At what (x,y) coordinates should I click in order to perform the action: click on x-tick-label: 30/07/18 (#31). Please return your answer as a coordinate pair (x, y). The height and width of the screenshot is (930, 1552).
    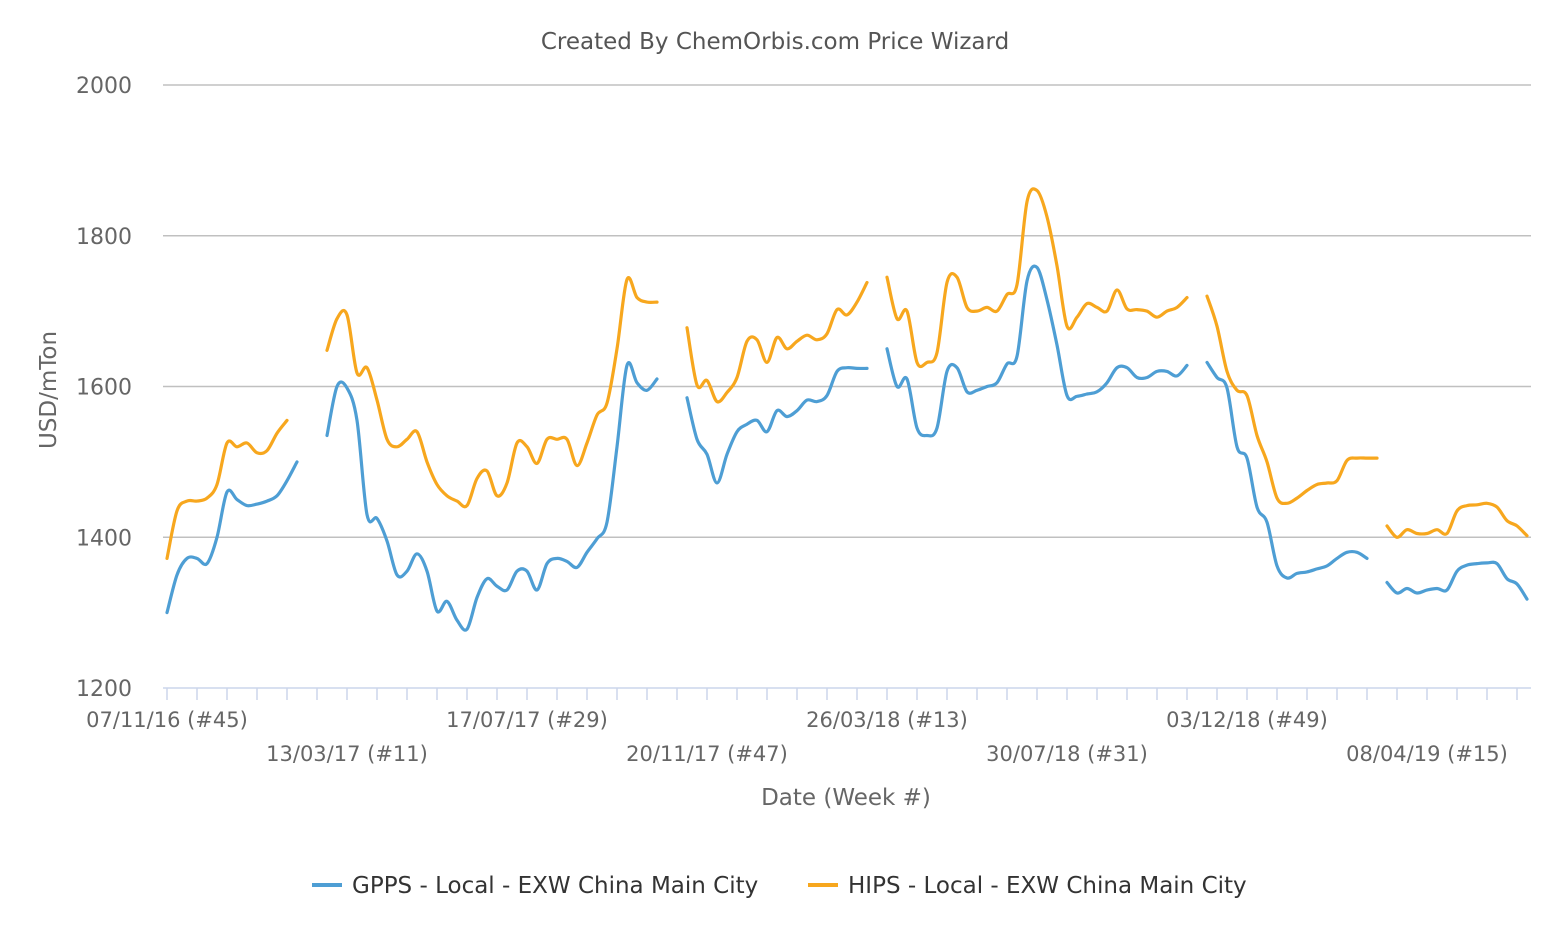
    Looking at the image, I should click on (1067, 754).